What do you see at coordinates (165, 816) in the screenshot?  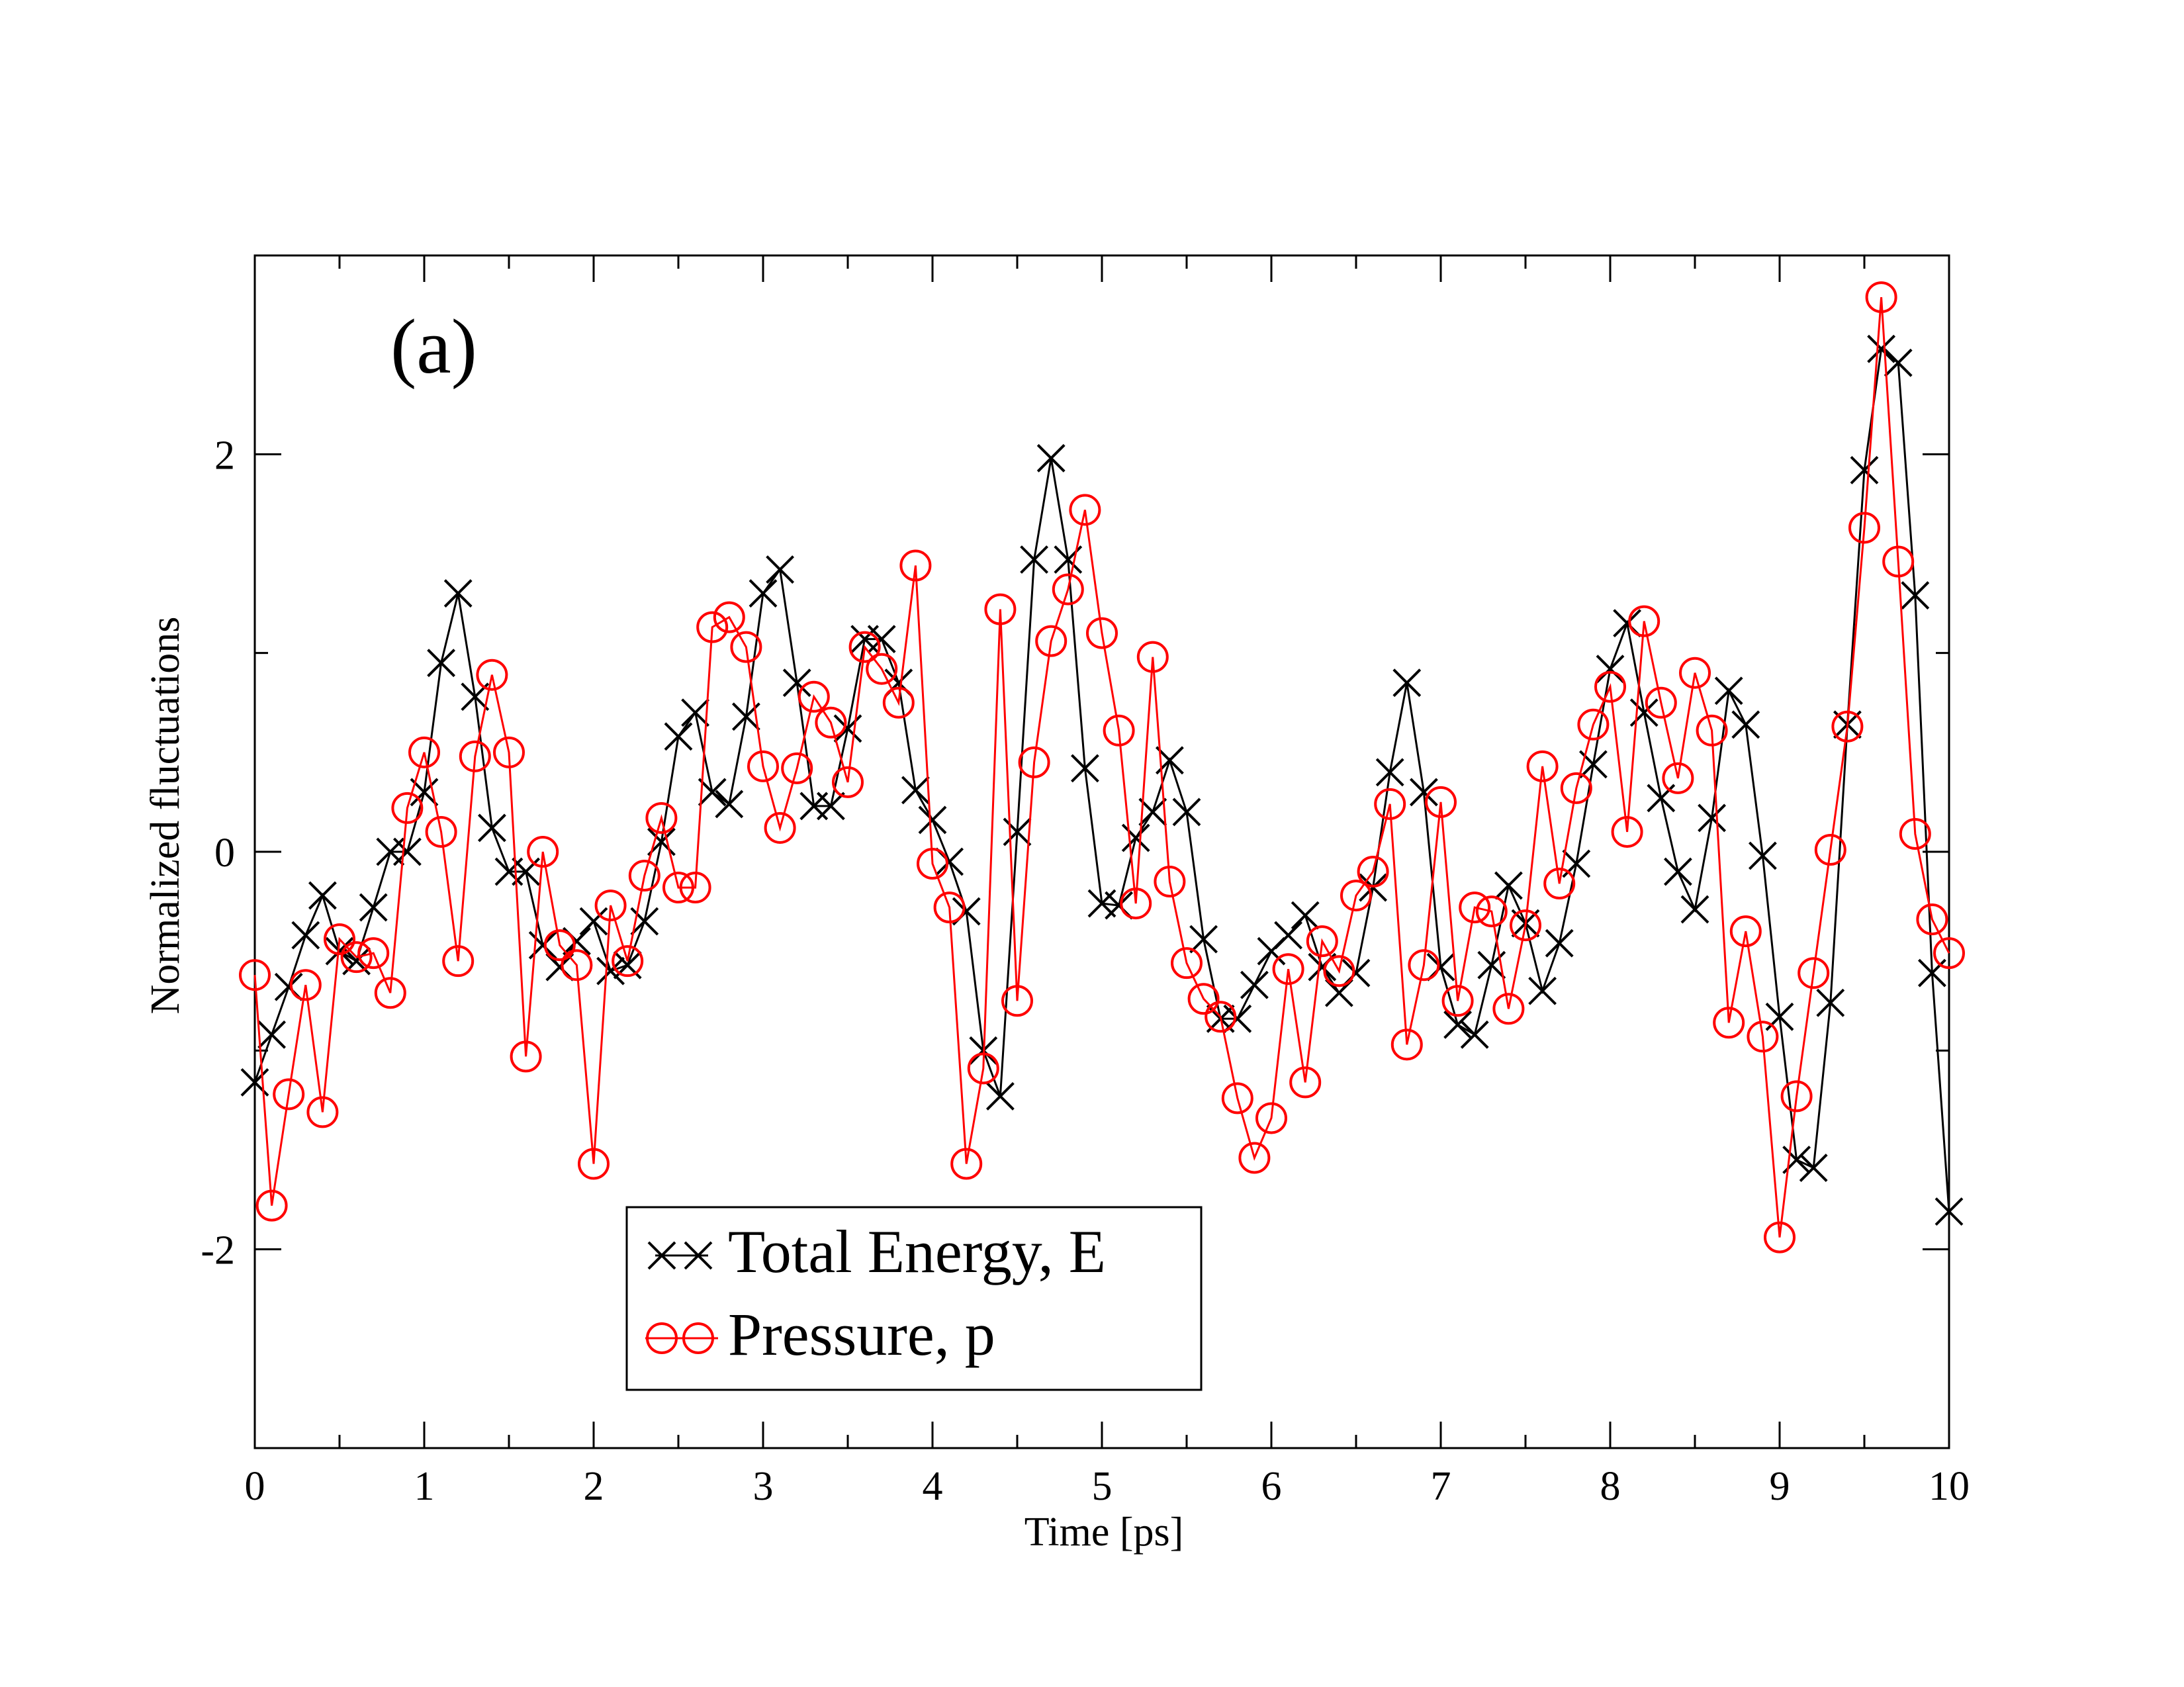 I see `y-axis-label: Normalized fluctuations` at bounding box center [165, 816].